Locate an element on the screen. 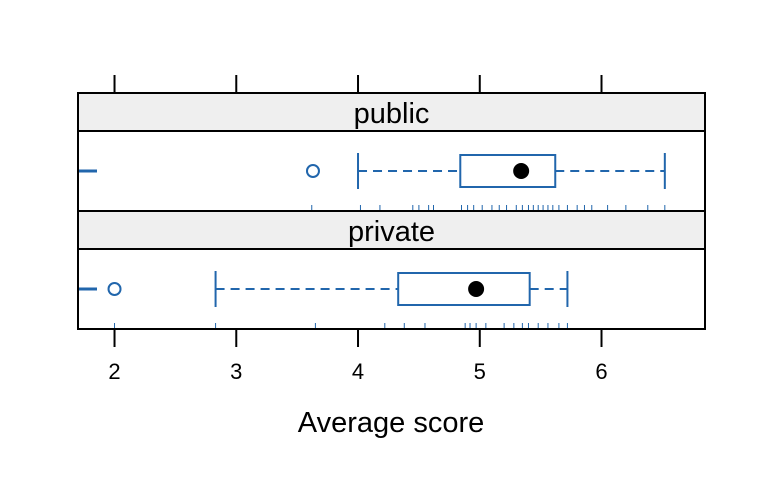 Image resolution: width=768 pixels, height=480 pixels. strip-label-public: public is located at coordinates (392, 114).